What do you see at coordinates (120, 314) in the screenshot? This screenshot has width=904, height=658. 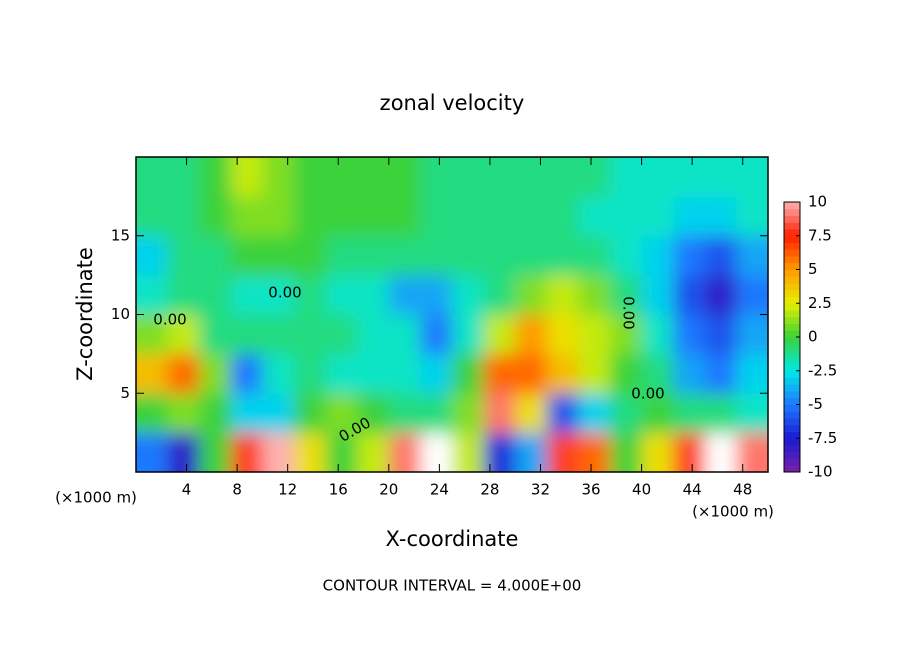 I see `y-tick-label: 10` at bounding box center [120, 314].